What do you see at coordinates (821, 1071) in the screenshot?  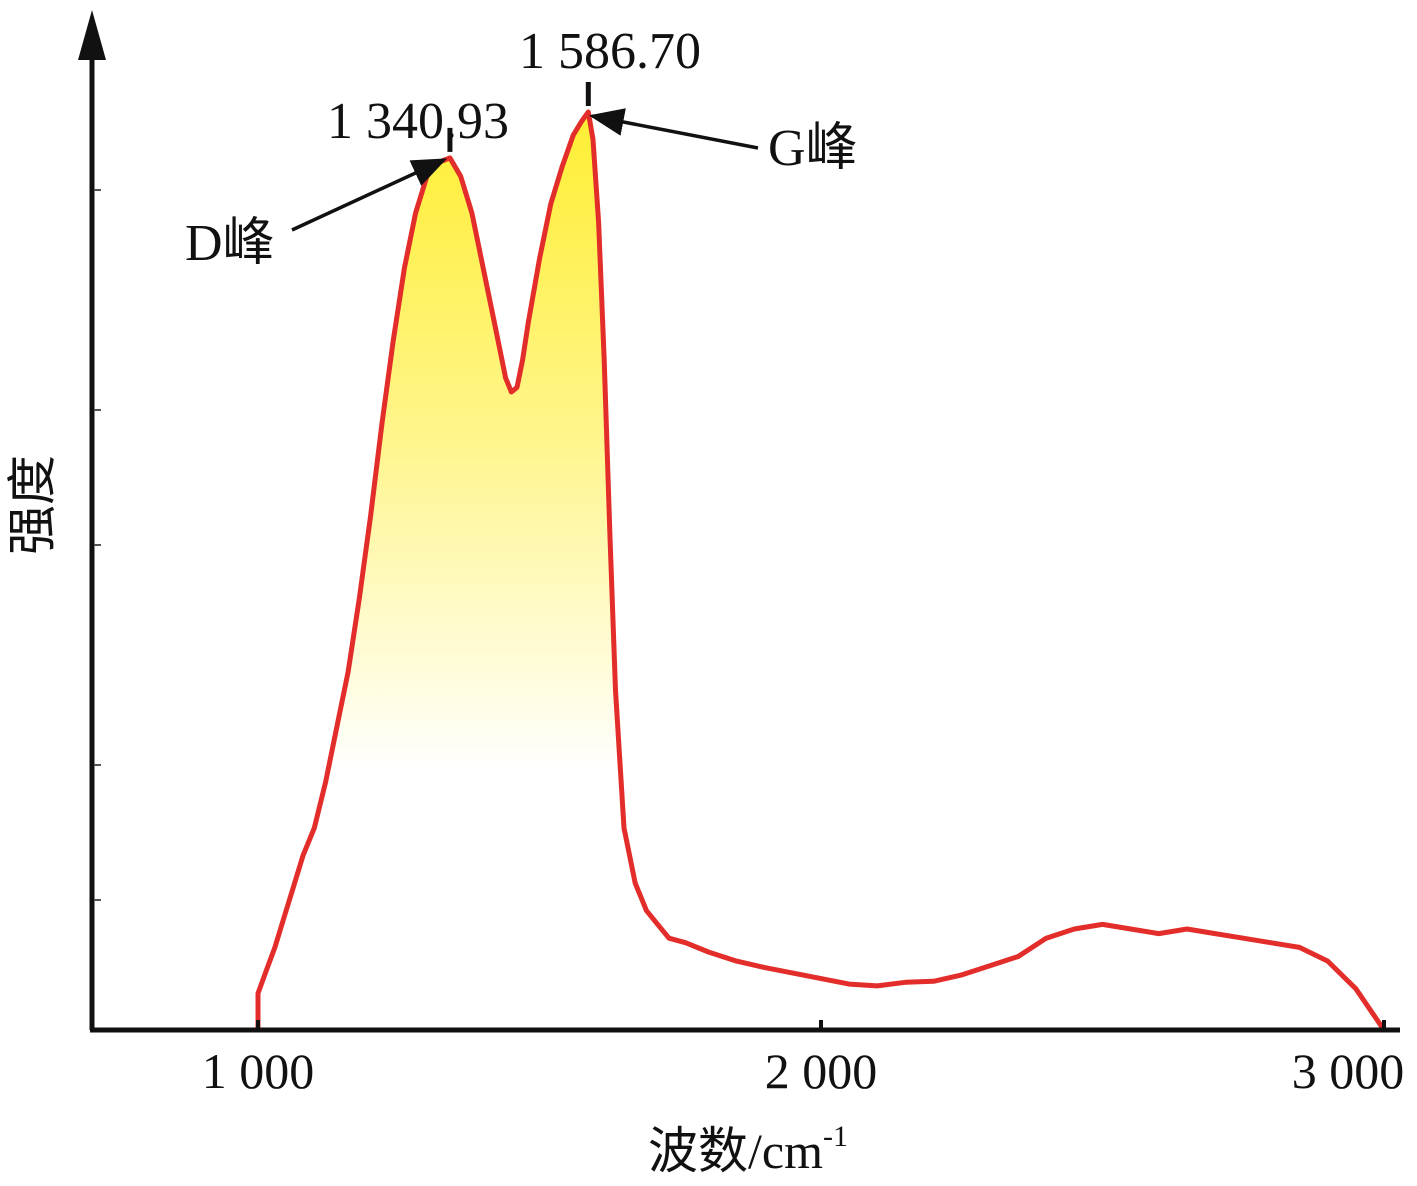 I see `x-axis-tick-label: 2 000` at bounding box center [821, 1071].